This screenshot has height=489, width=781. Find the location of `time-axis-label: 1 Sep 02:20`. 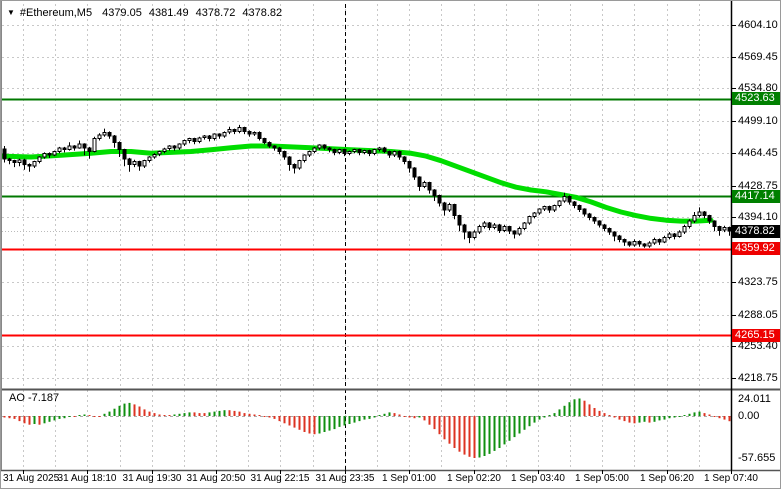

time-axis-label: 1 Sep 02:20 is located at coordinates (474, 478).